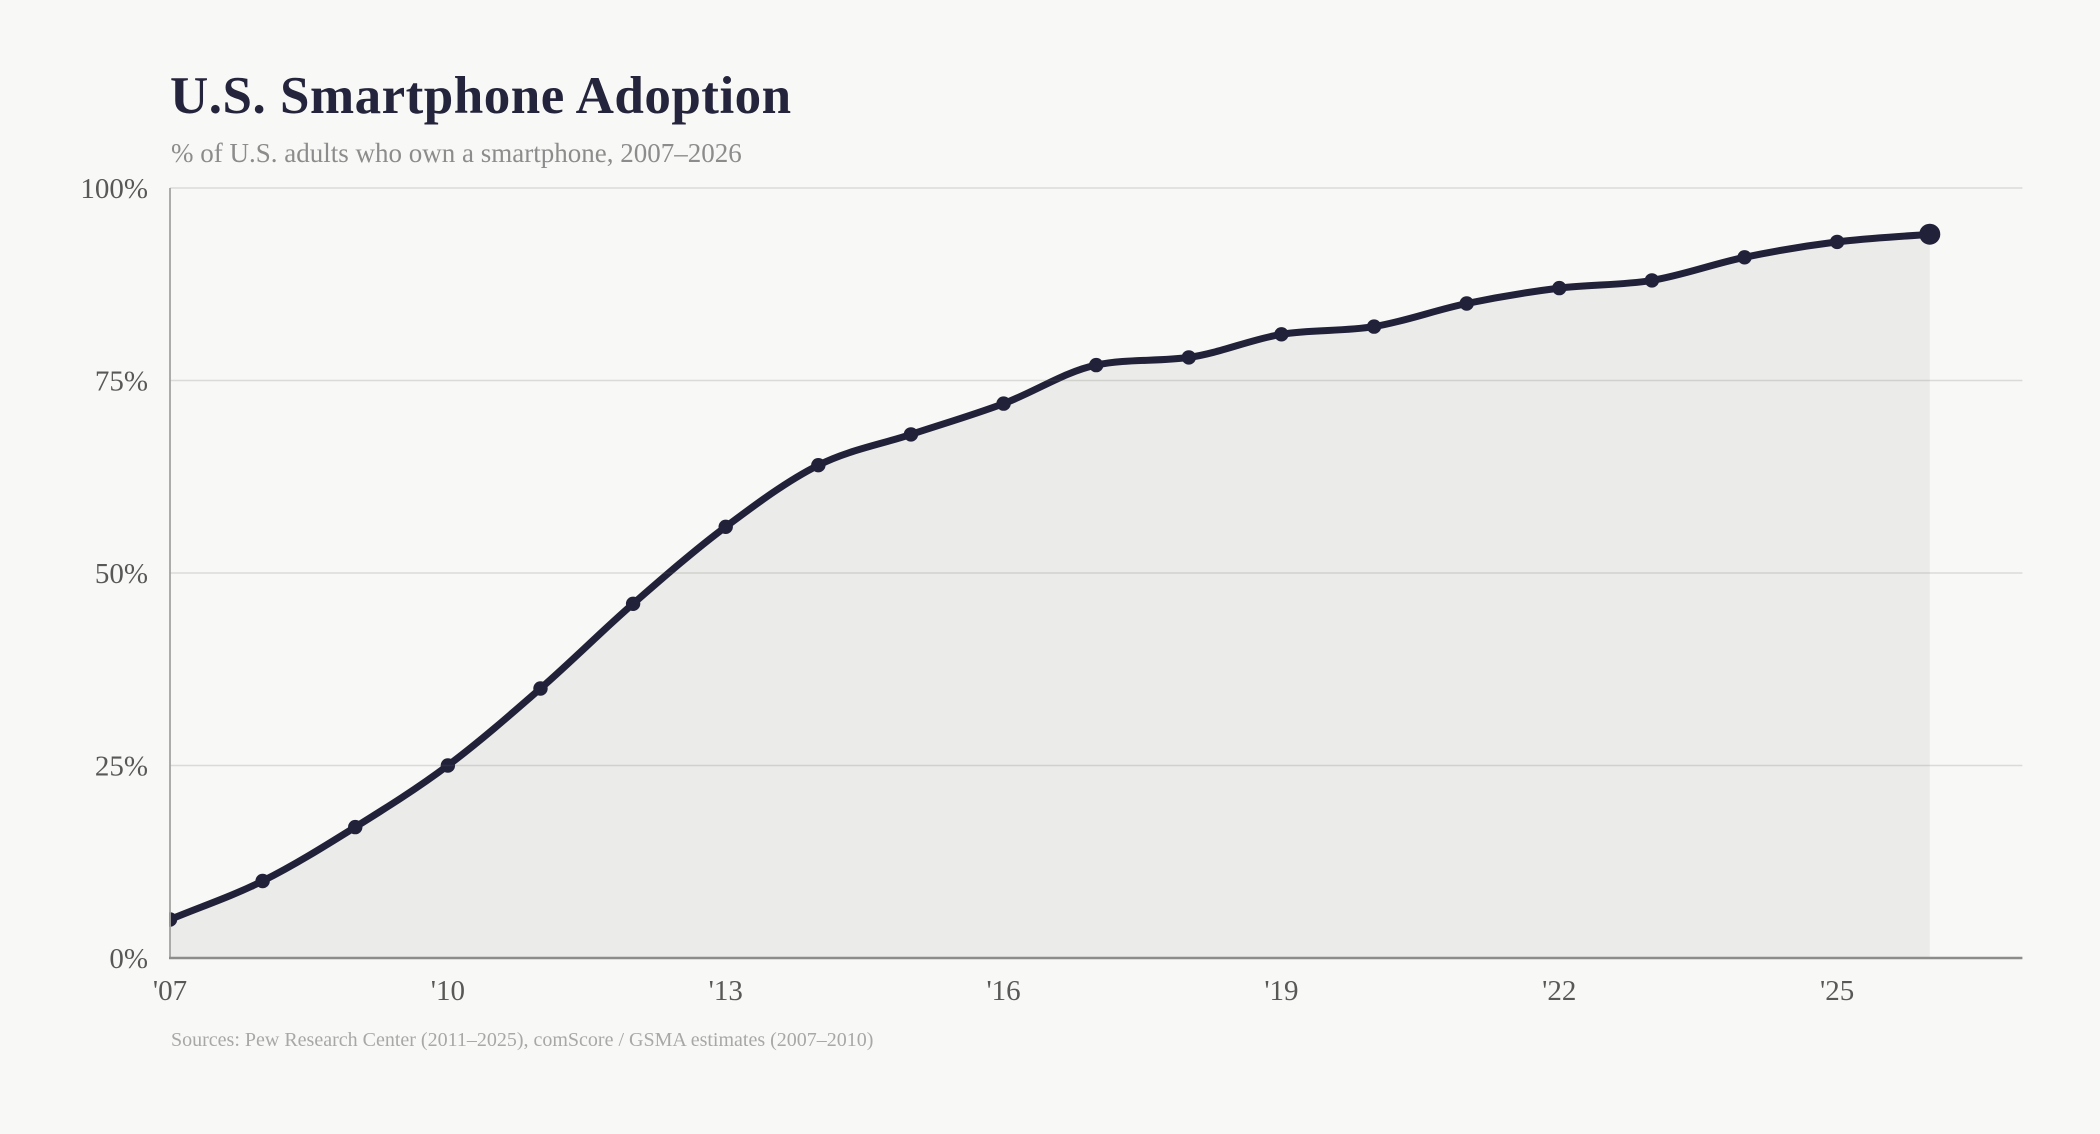 The width and height of the screenshot is (2100, 1134). What do you see at coordinates (121, 381) in the screenshot?
I see `y-tick-label-75: 75%` at bounding box center [121, 381].